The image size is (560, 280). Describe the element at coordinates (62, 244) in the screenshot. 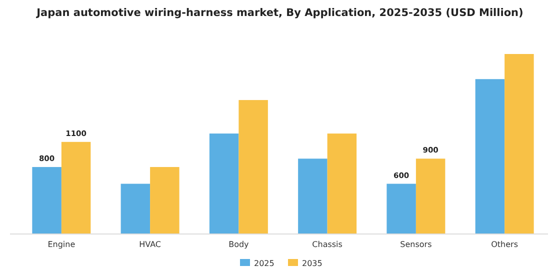

I see `x-tick-label: Engine` at that location.